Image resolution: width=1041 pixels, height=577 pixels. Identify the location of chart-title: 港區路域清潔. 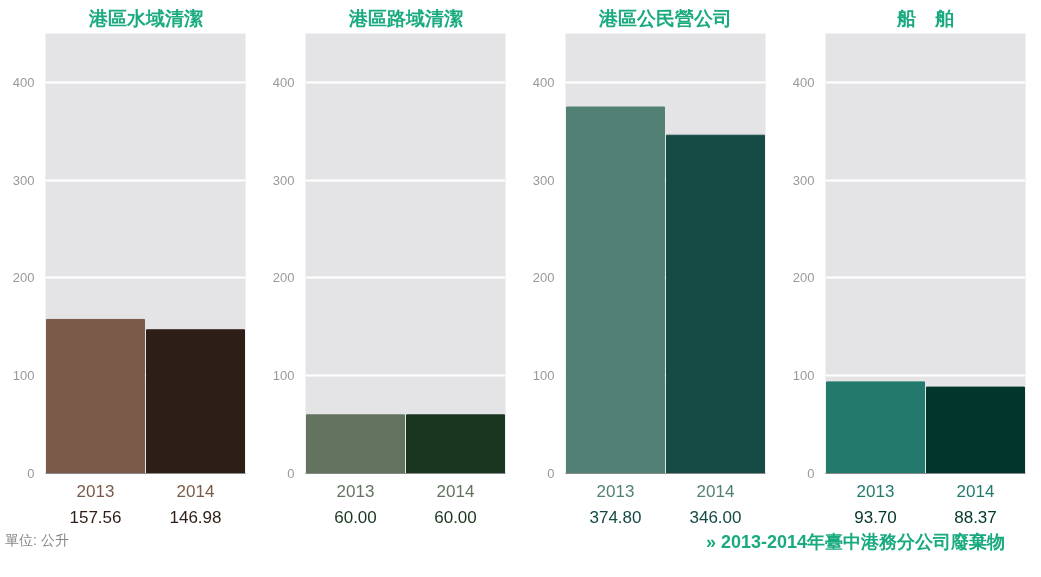
(405, 18).